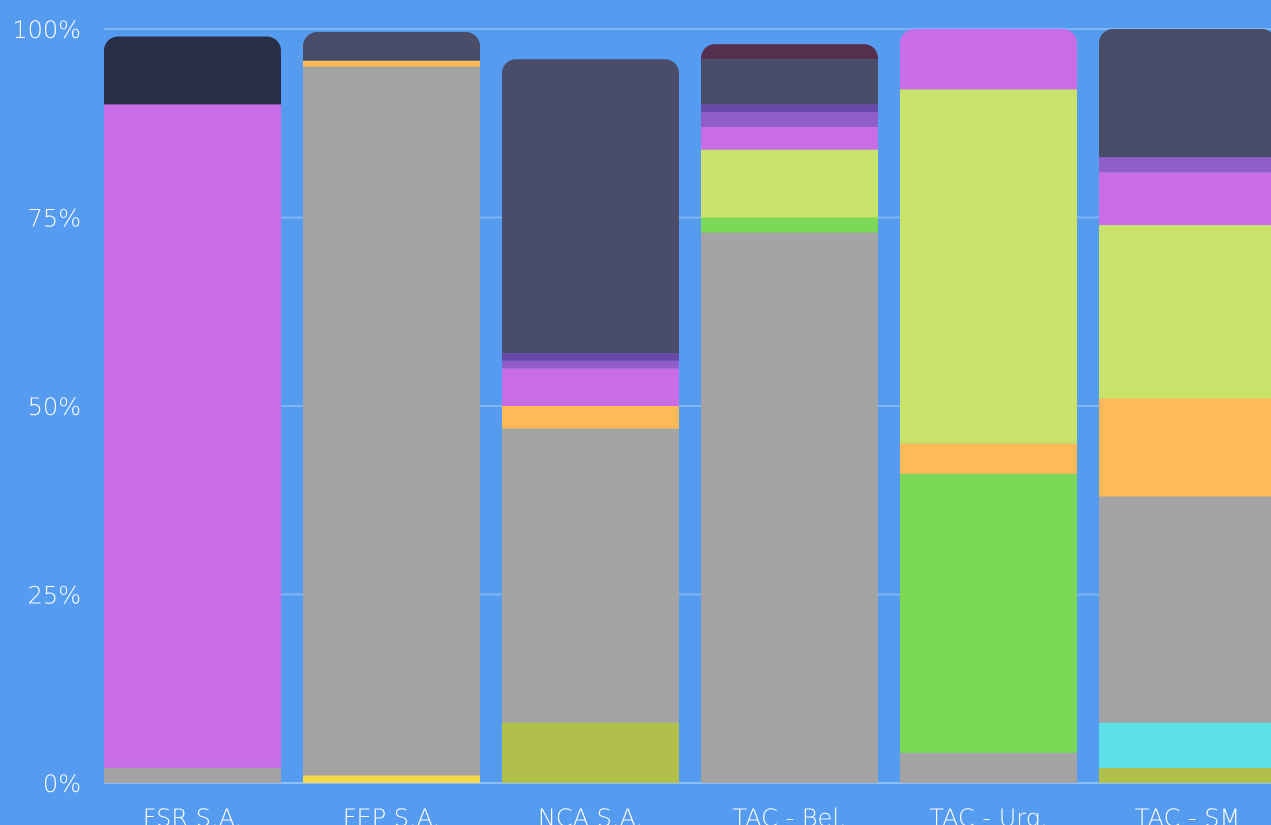 The height and width of the screenshot is (825, 1271). Describe the element at coordinates (54, 596) in the screenshot. I see `y-tick-label: 25%` at that location.